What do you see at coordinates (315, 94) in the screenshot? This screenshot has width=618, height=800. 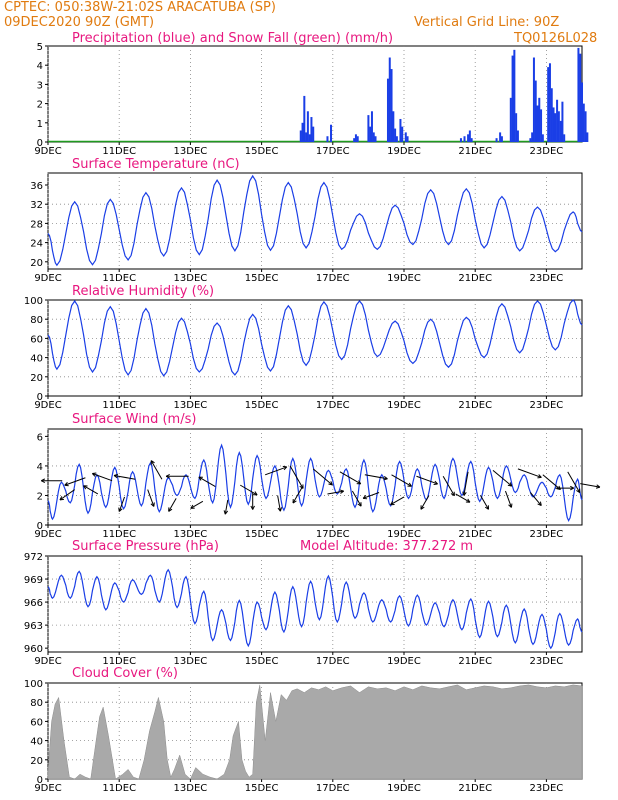 I see `plot-frame` at bounding box center [315, 94].